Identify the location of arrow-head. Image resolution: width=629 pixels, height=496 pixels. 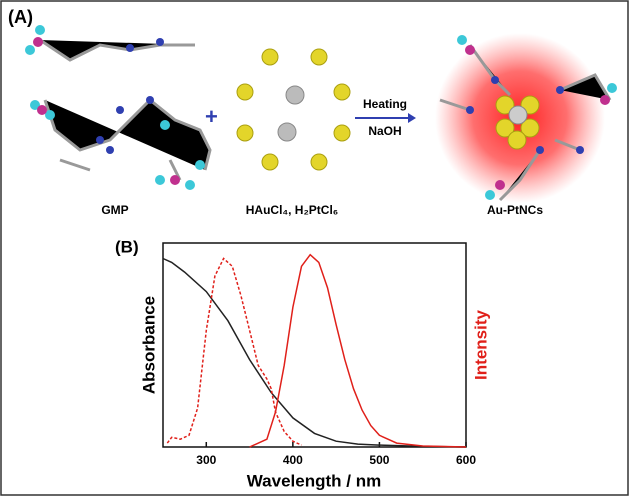
(412, 118).